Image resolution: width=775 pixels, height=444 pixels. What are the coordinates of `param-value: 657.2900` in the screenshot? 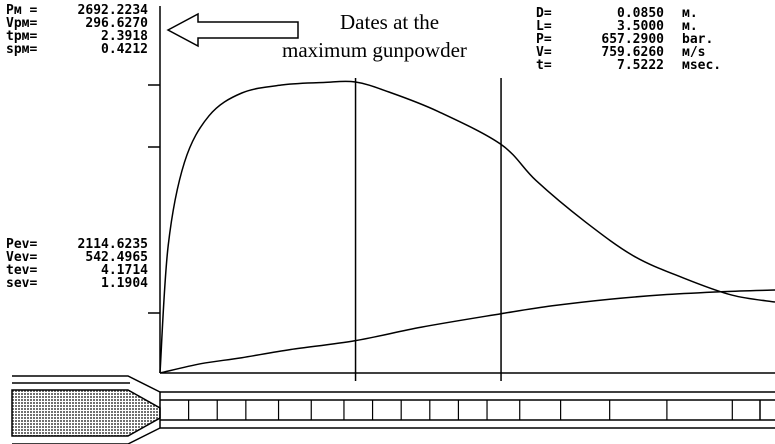 It's located at (632, 39).